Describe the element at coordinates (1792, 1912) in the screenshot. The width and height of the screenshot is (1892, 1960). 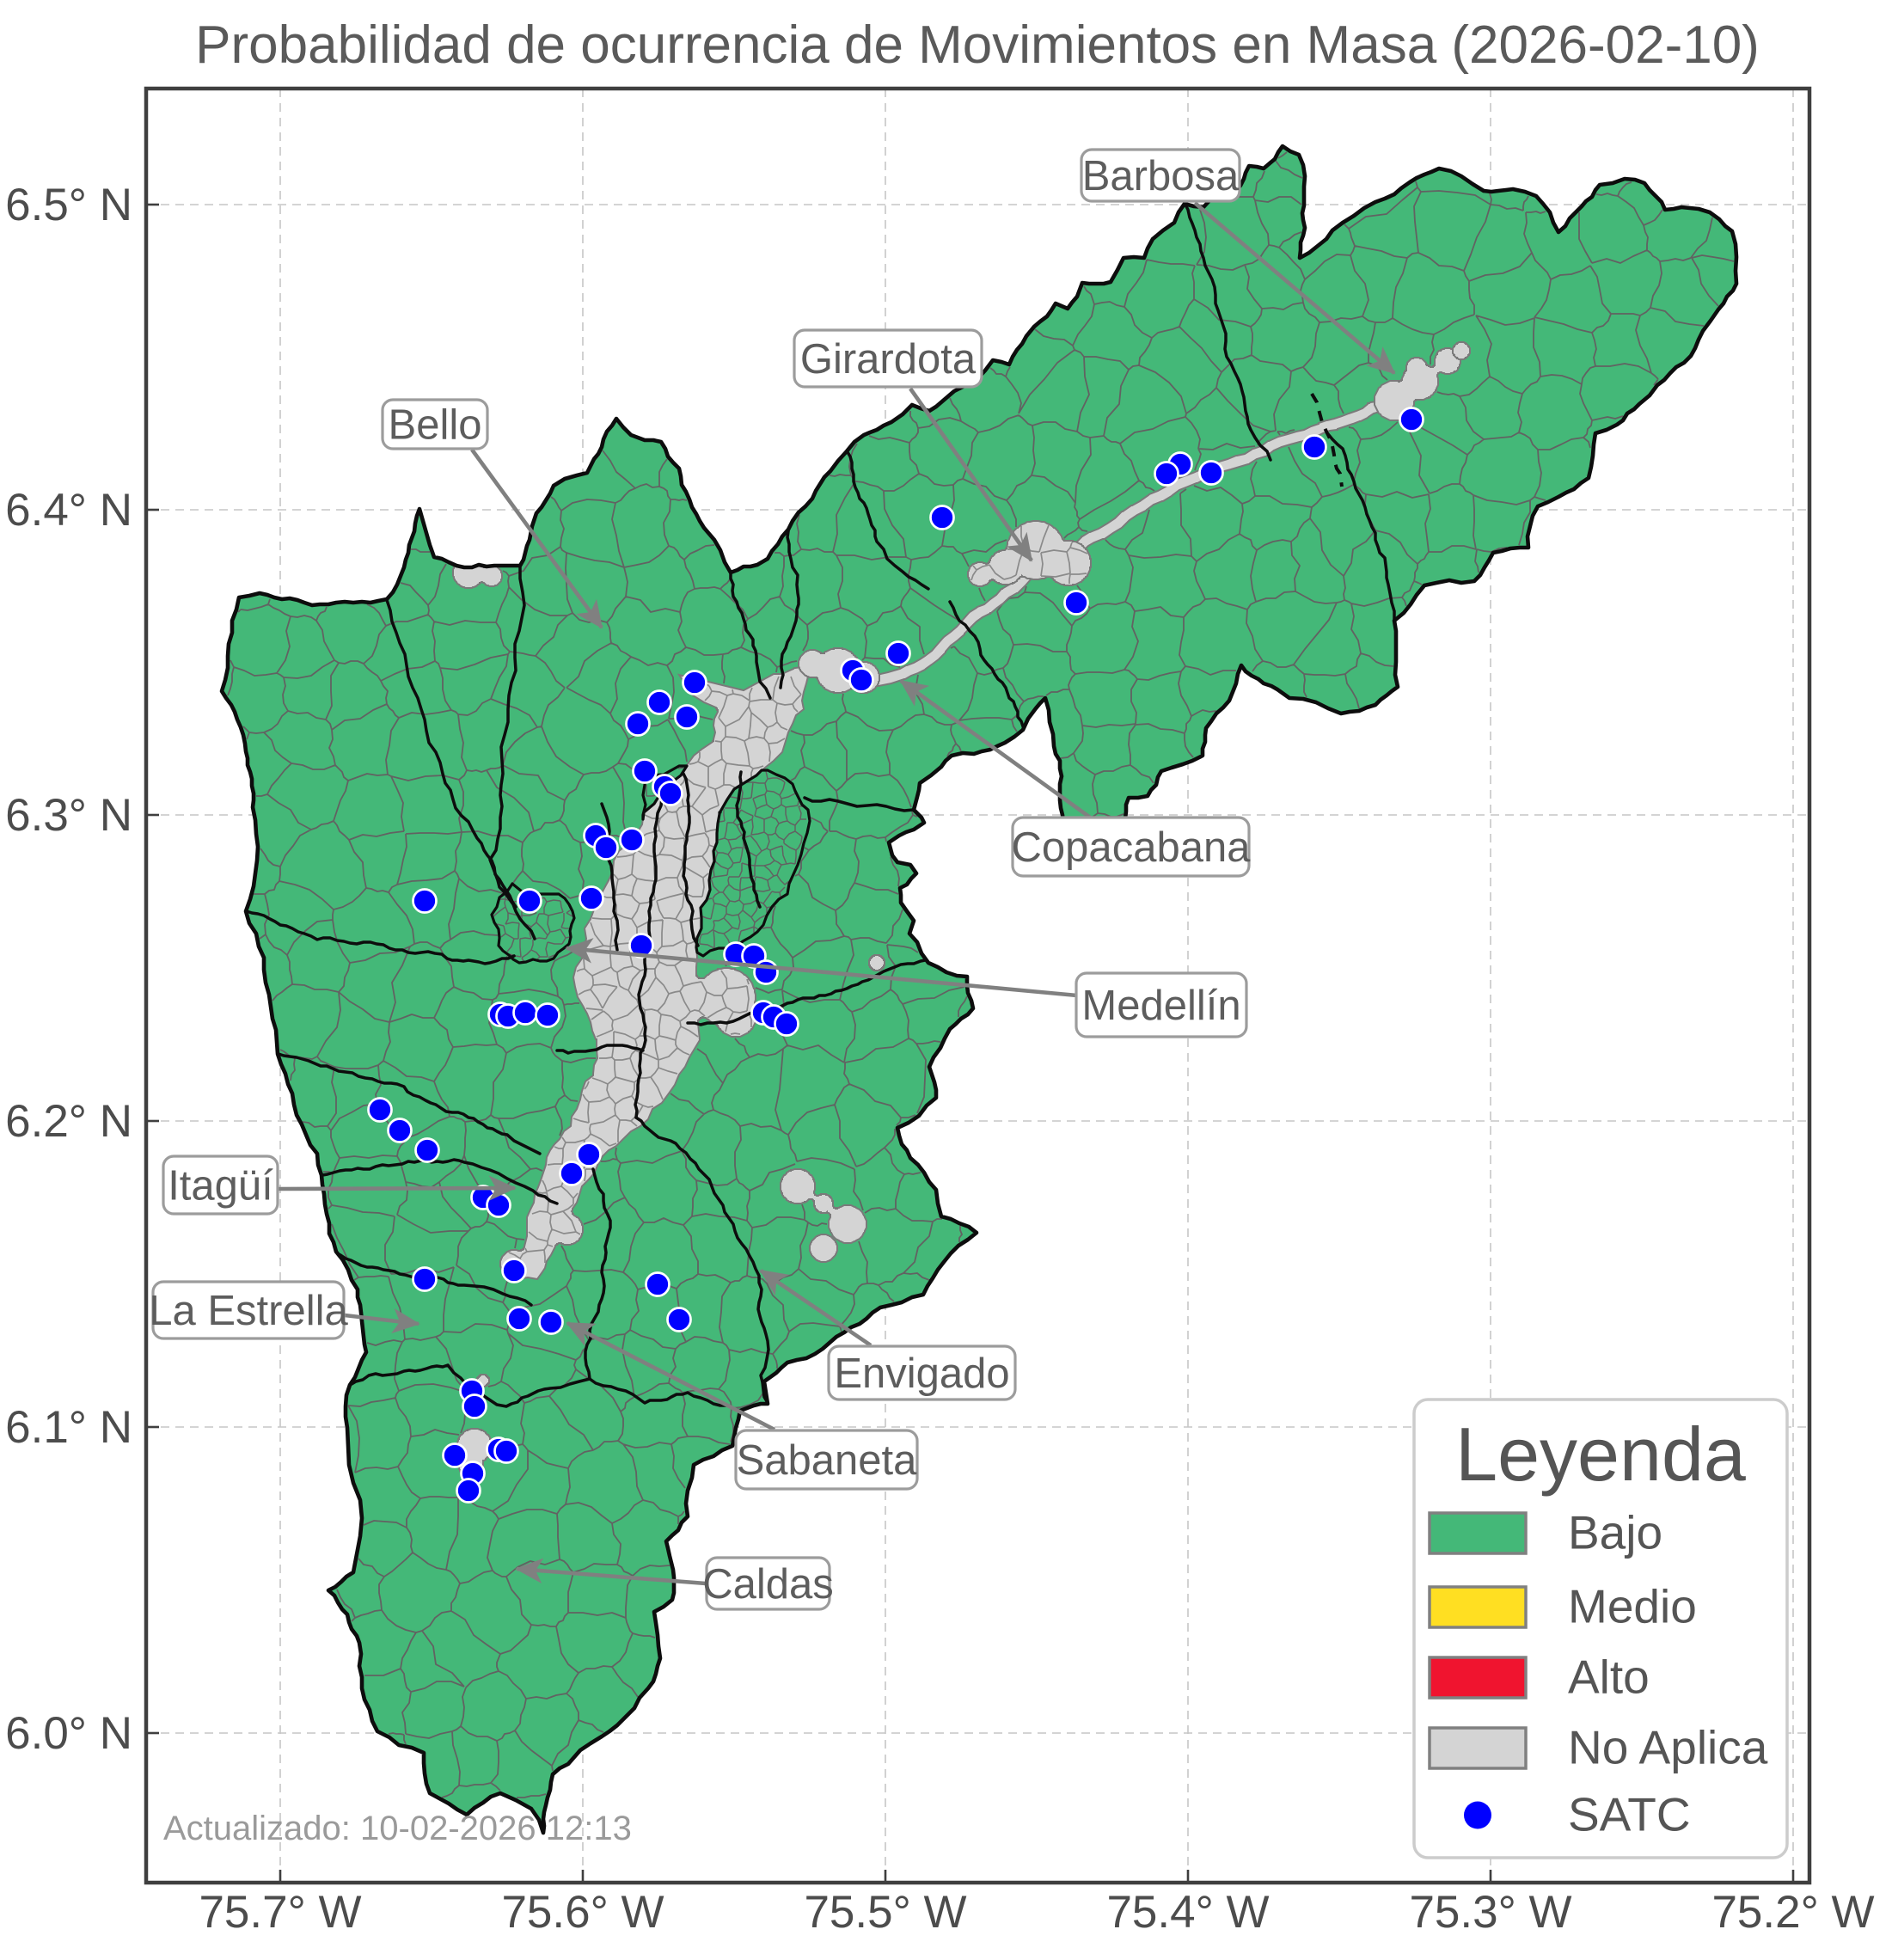
I see `x-tick-label: 75.2° W` at that location.